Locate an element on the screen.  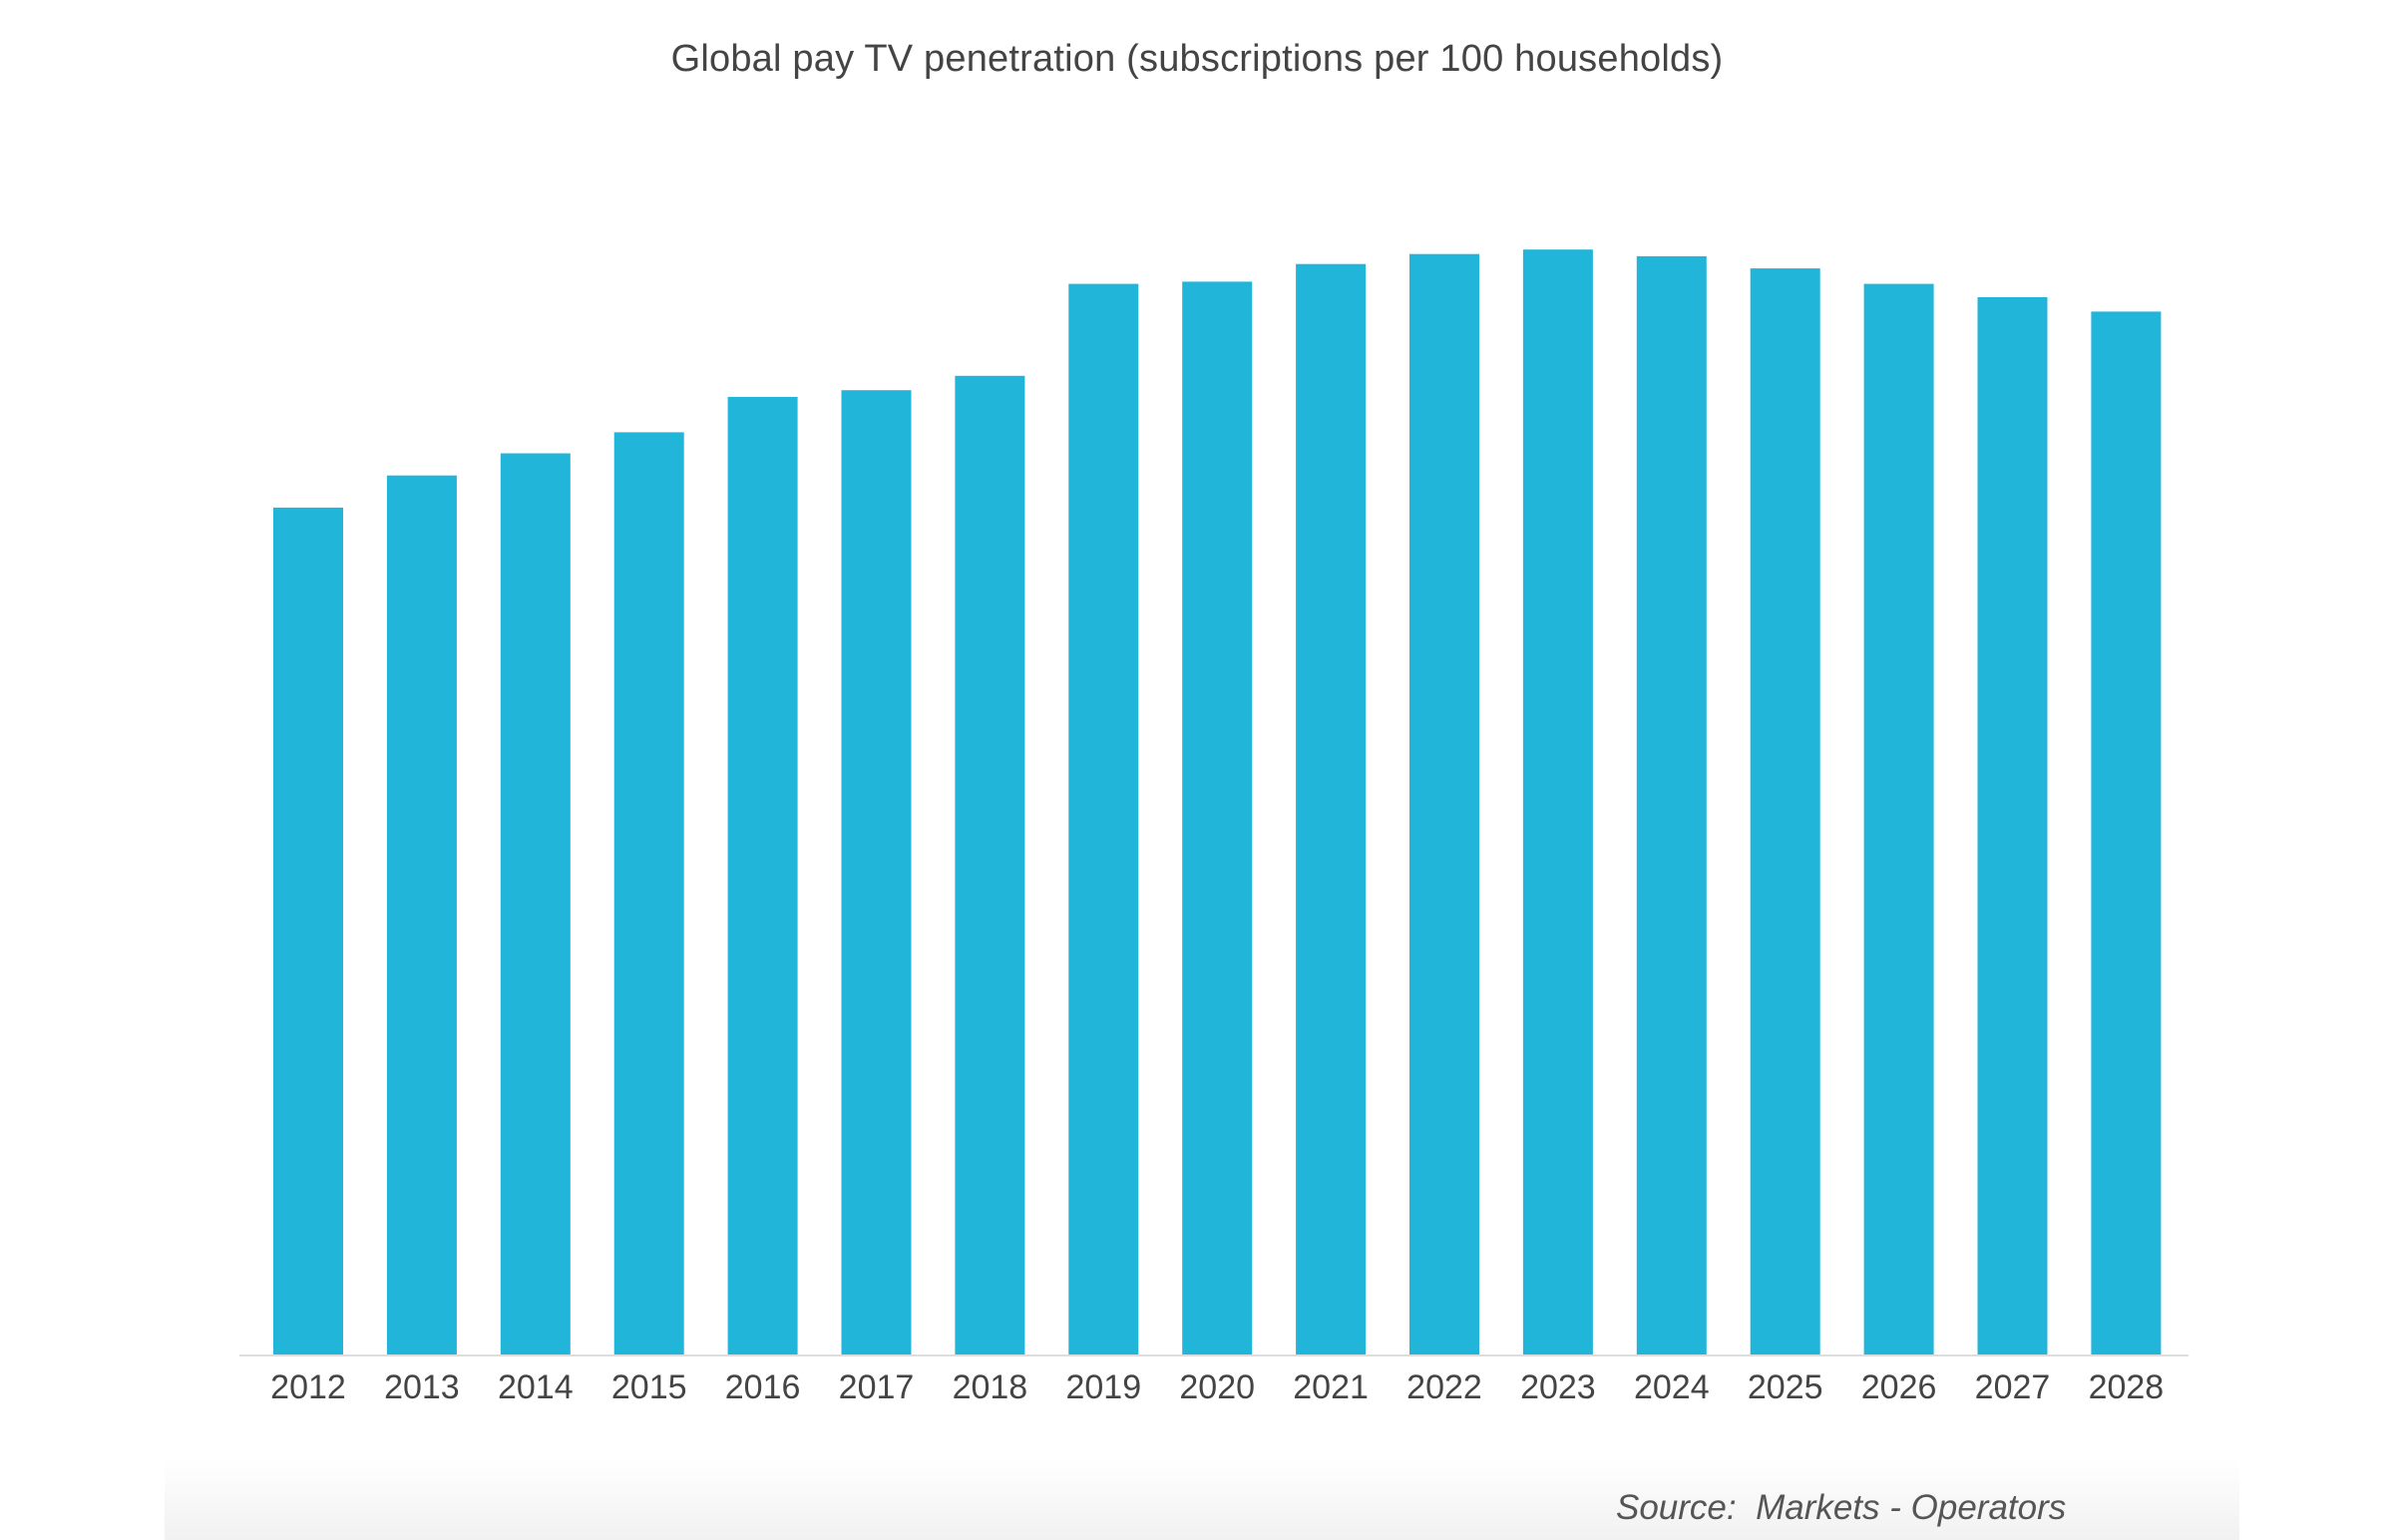
x-tick-label: 2020 is located at coordinates (1217, 1387).